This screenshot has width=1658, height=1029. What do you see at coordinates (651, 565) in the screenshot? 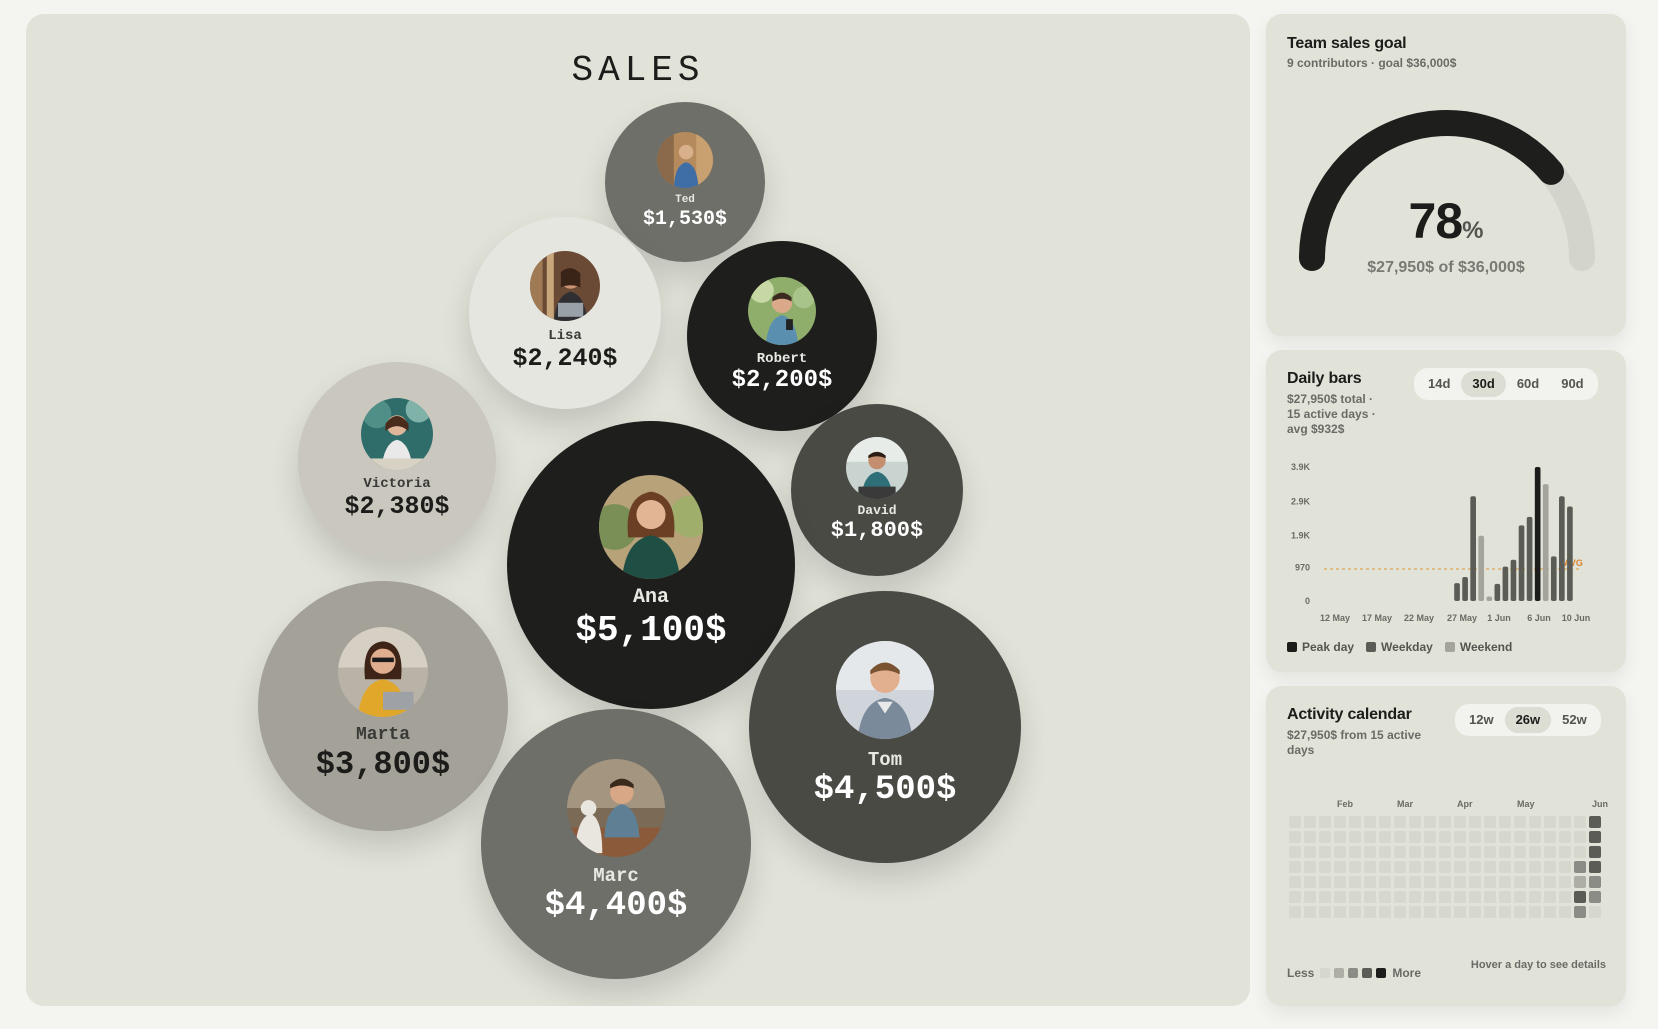
I see `bubble-ana: Ana $5,100$` at bounding box center [651, 565].